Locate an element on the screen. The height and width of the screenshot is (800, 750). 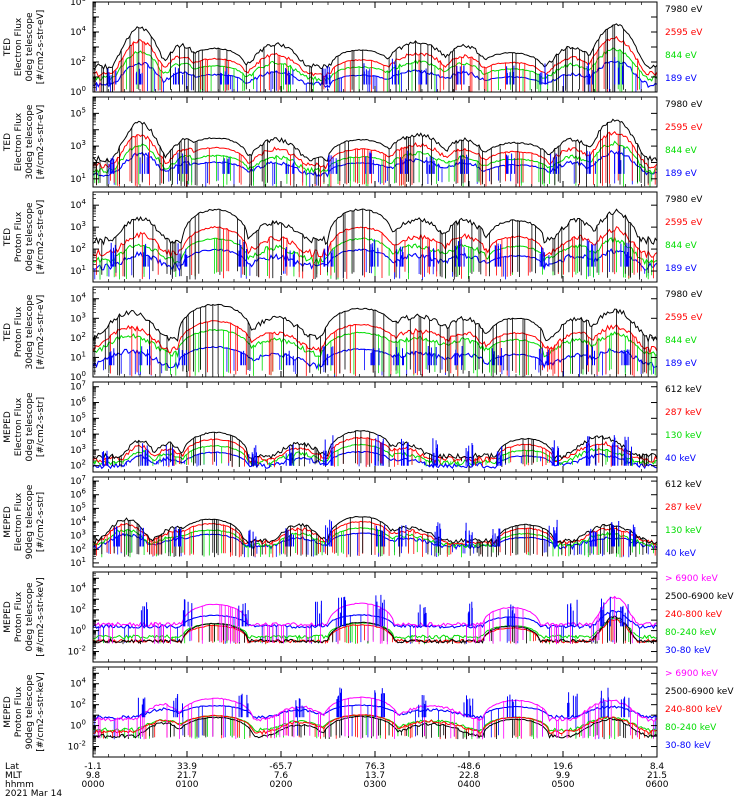
legend-entry: 80-240 keV is located at coordinates (691, 633).